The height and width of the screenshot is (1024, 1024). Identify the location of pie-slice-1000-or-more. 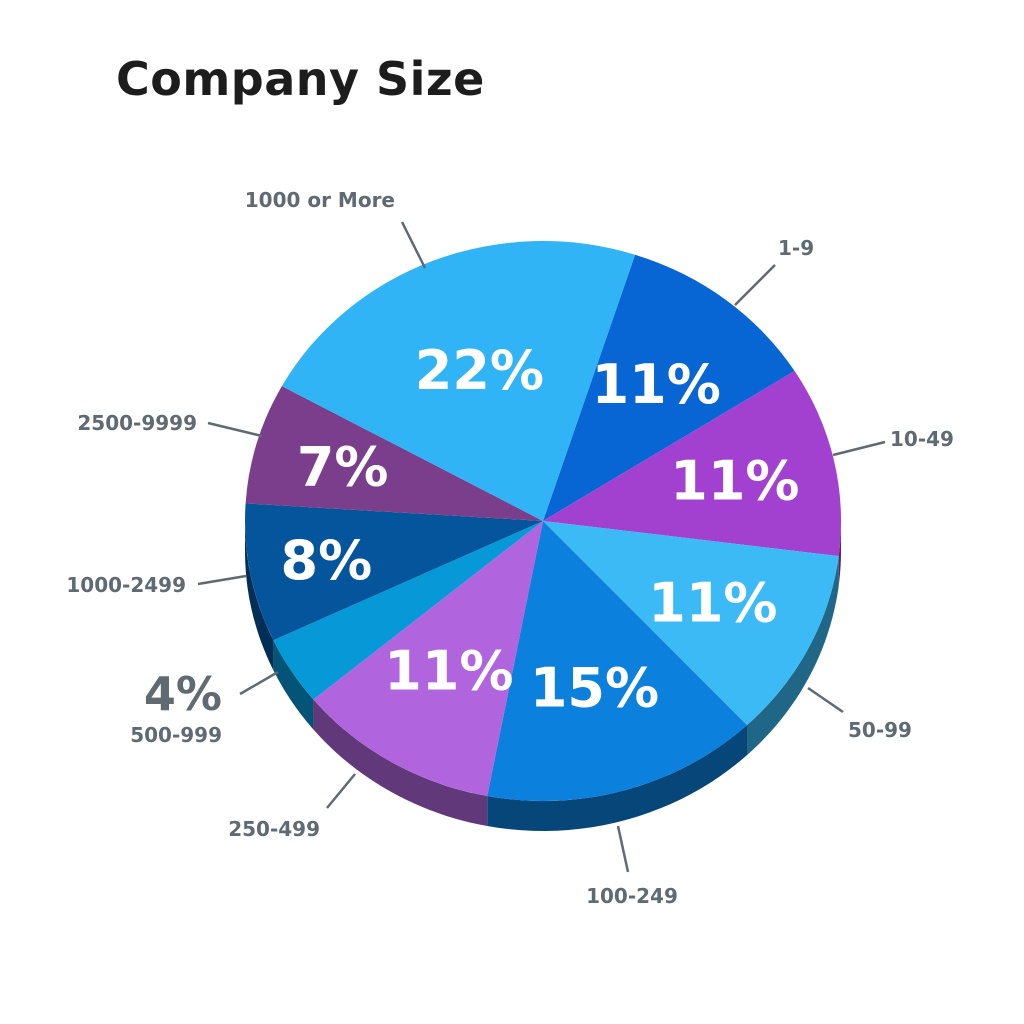
(458, 381).